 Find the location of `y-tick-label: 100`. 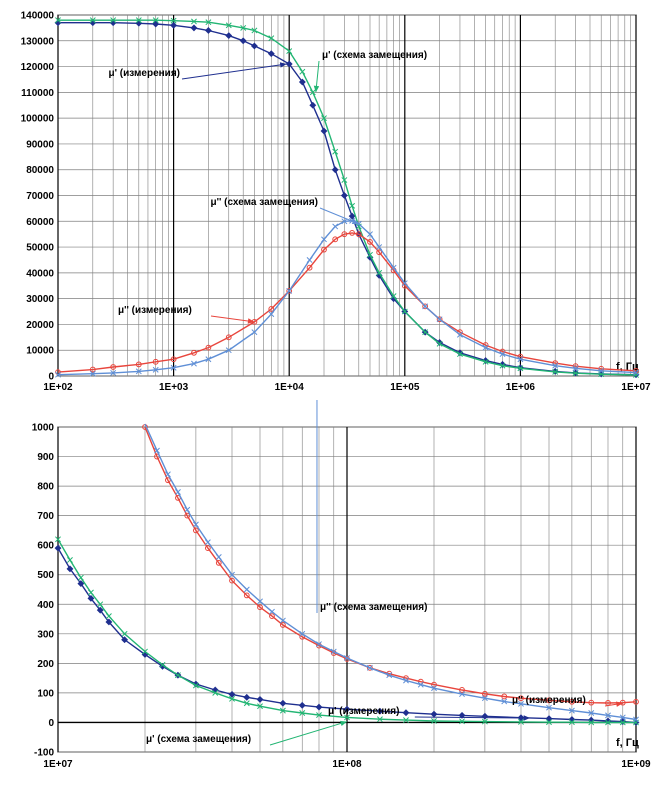

y-tick-label: 100 is located at coordinates (45, 693).